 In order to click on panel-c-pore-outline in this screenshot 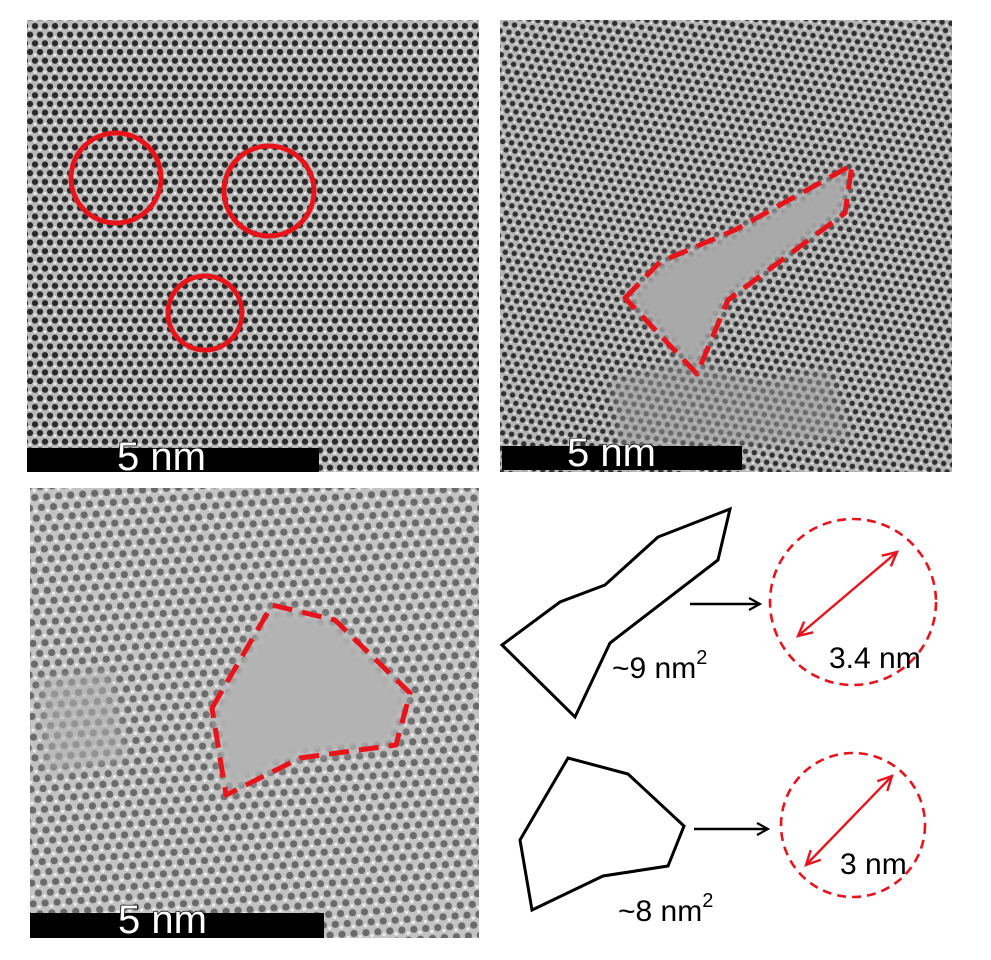, I will do `click(311, 700)`.